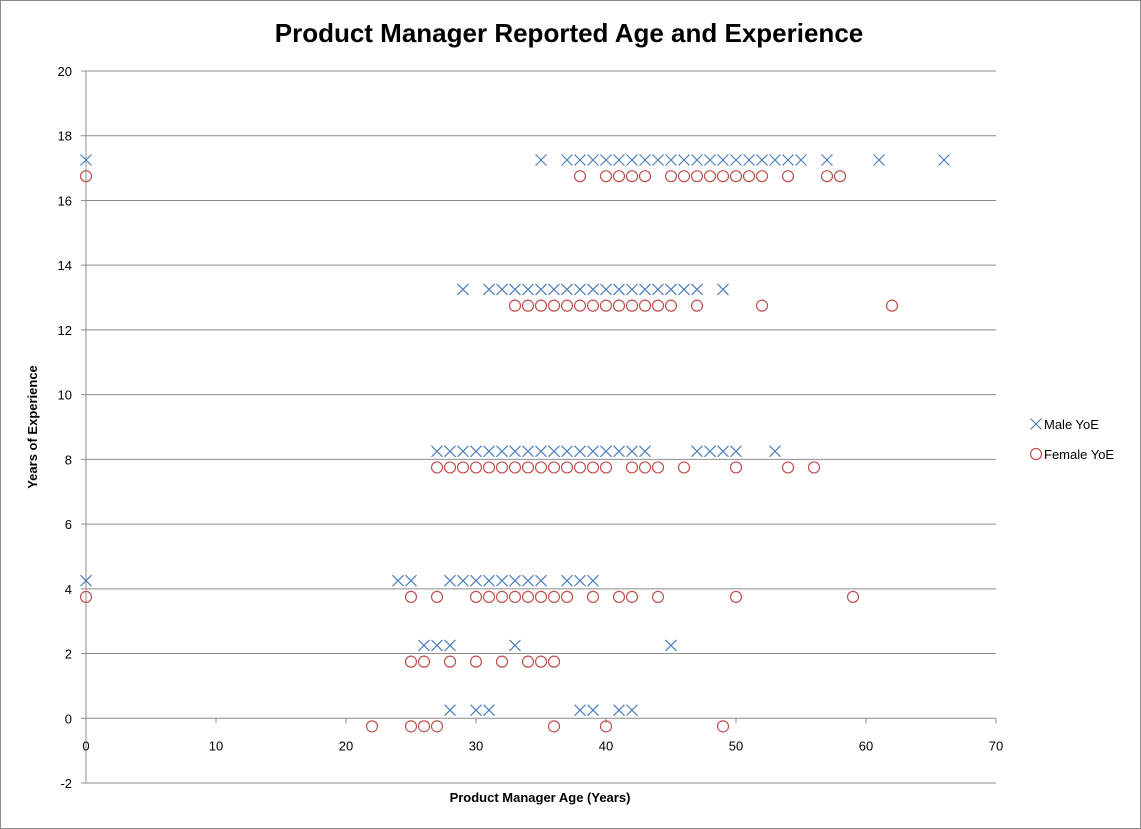  I want to click on y-tick-label: 20, so click(65, 71).